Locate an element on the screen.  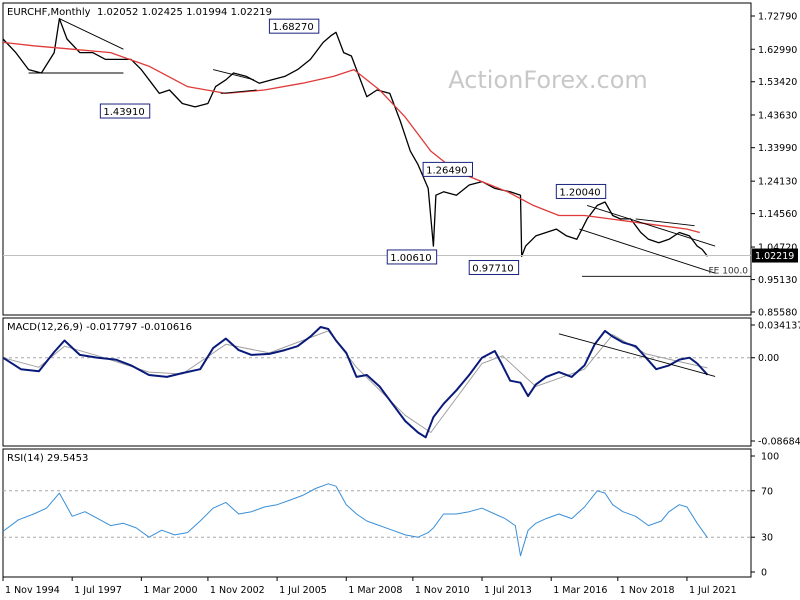
rsi-tick-label: 70 is located at coordinates (767, 491).